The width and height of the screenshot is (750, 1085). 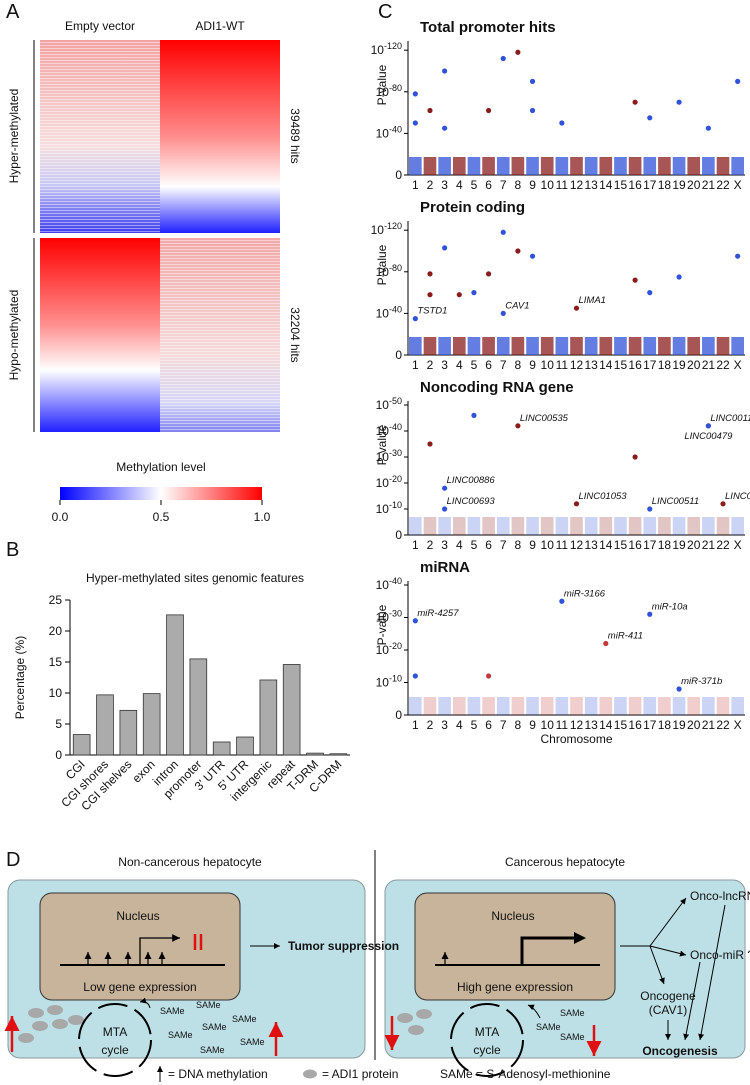 What do you see at coordinates (723, 545) in the screenshot?
I see `x-tick-label: 22` at bounding box center [723, 545].